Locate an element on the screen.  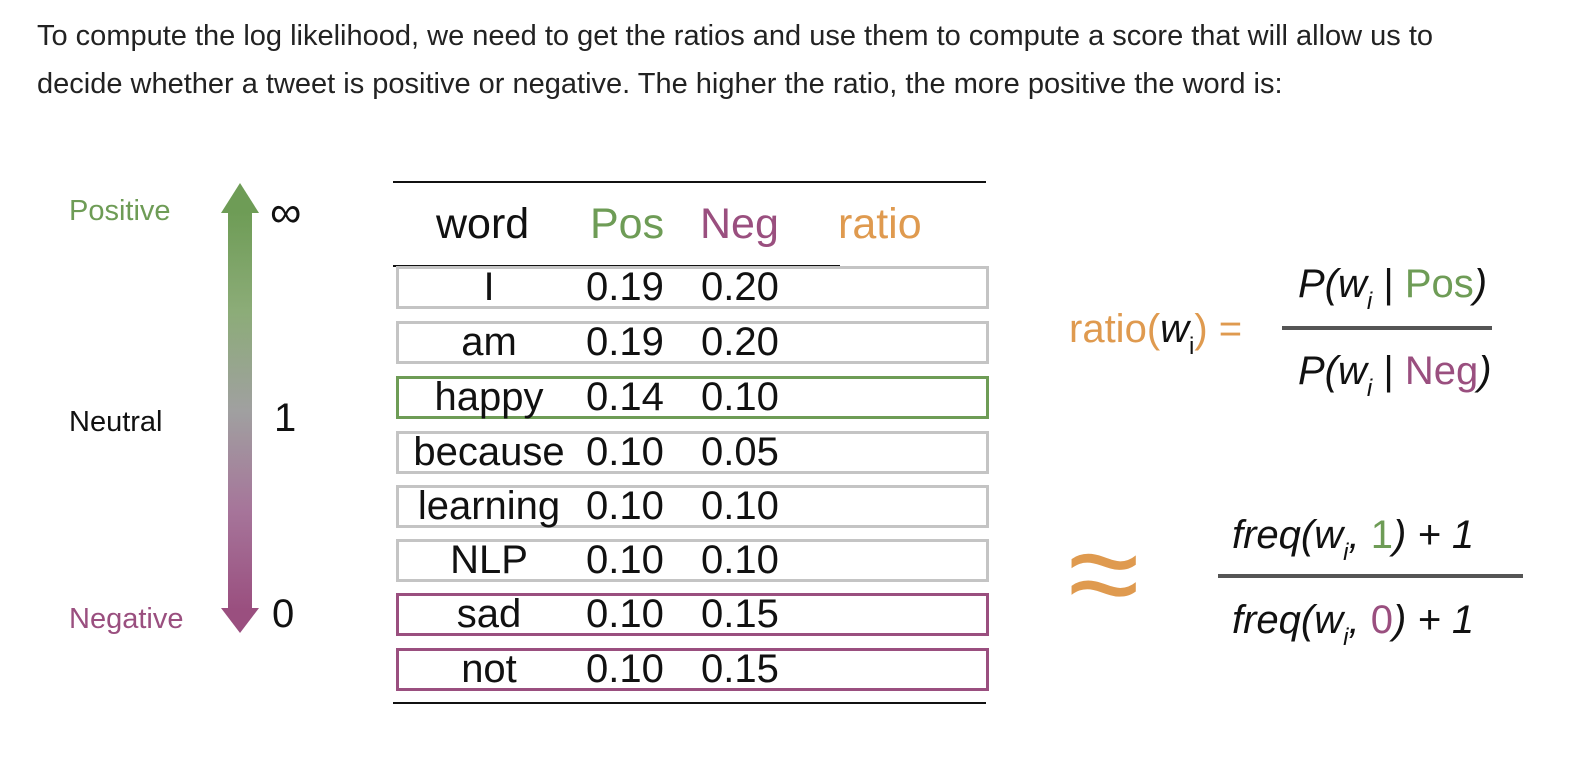
zero-value: 0 is located at coordinates (283, 614).